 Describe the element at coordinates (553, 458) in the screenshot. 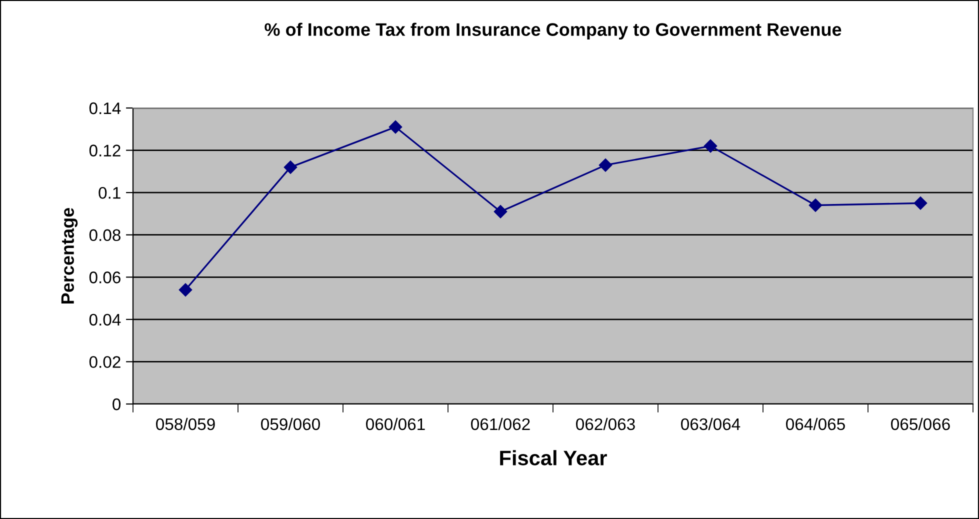

I see `x-axis-title: Fiscal Year` at that location.